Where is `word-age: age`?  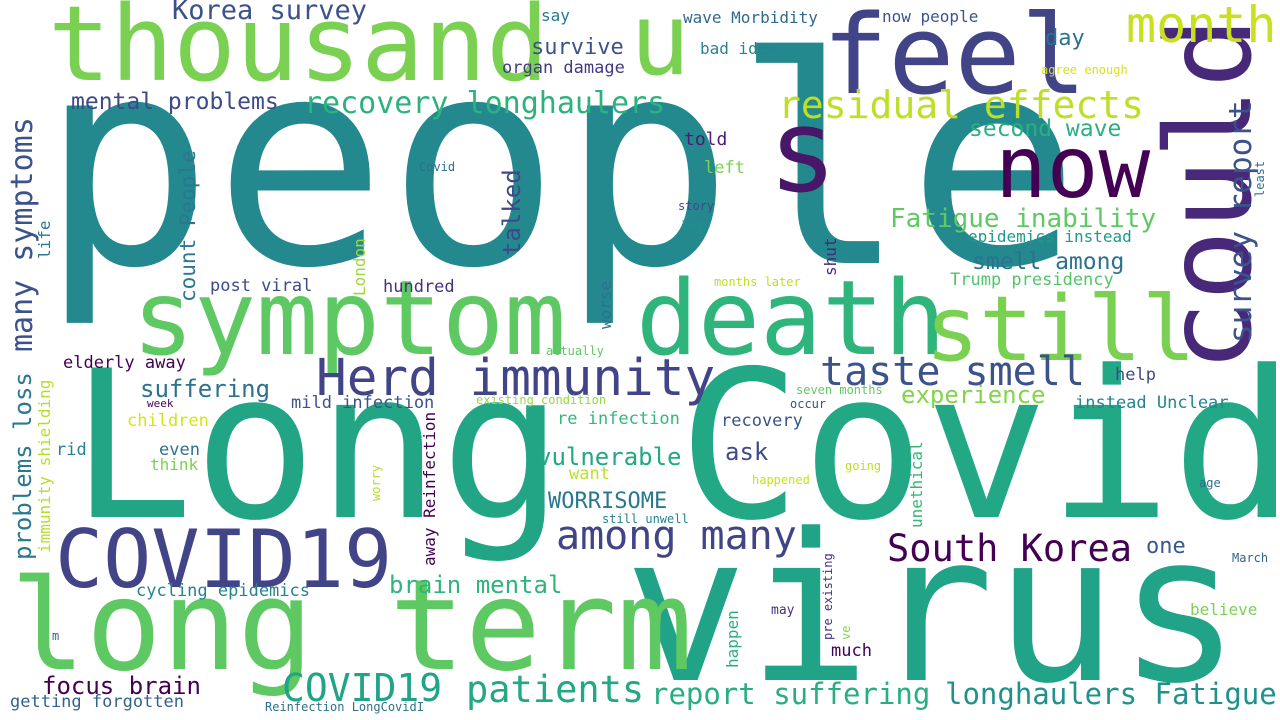 word-age: age is located at coordinates (1210, 483).